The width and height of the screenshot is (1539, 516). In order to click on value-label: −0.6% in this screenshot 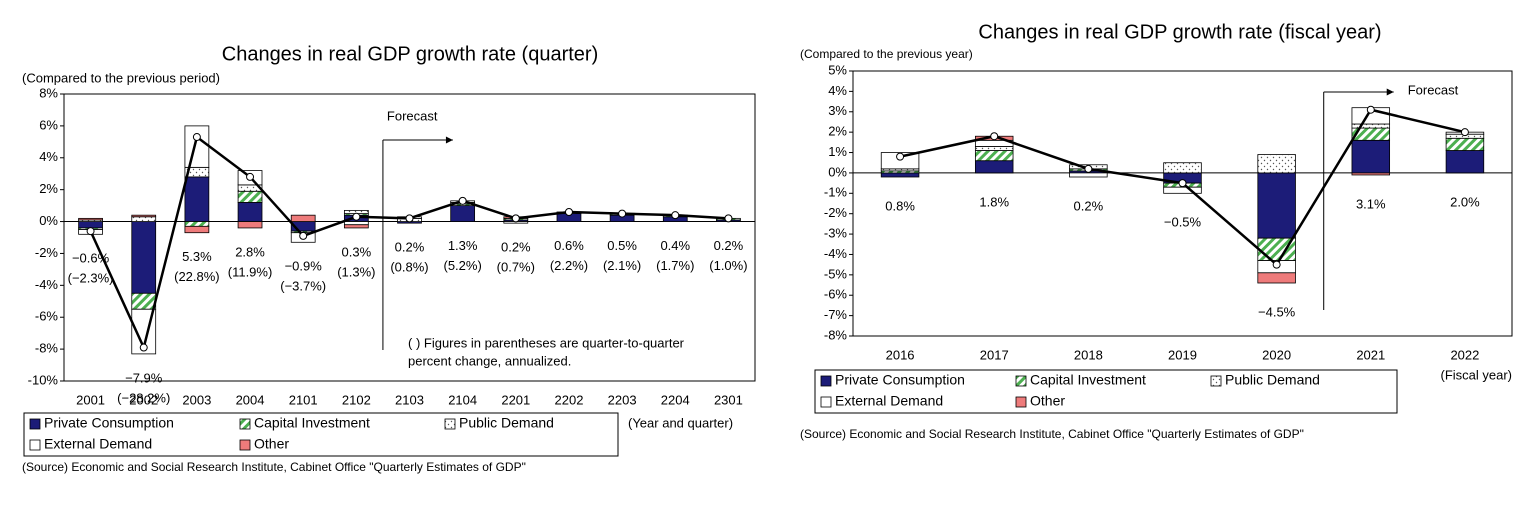, I will do `click(91, 258)`.